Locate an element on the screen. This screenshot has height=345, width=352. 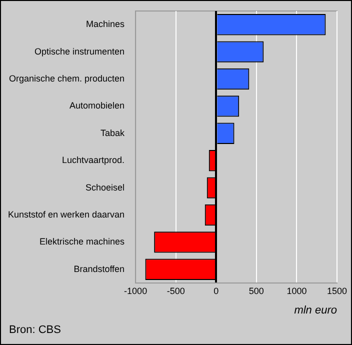
y-tick-label: Organische chem. producten is located at coordinates (66, 78).